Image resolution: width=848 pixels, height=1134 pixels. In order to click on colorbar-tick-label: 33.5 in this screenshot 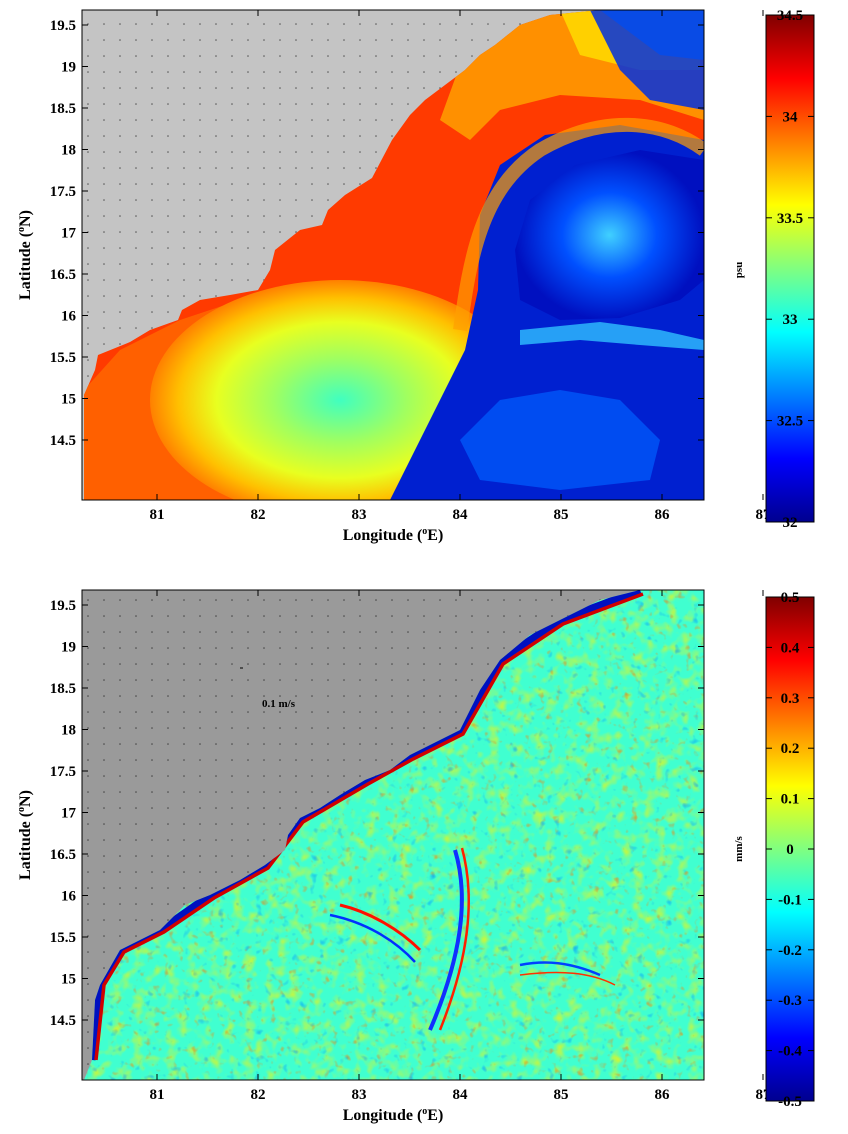, I will do `click(790, 219)`.